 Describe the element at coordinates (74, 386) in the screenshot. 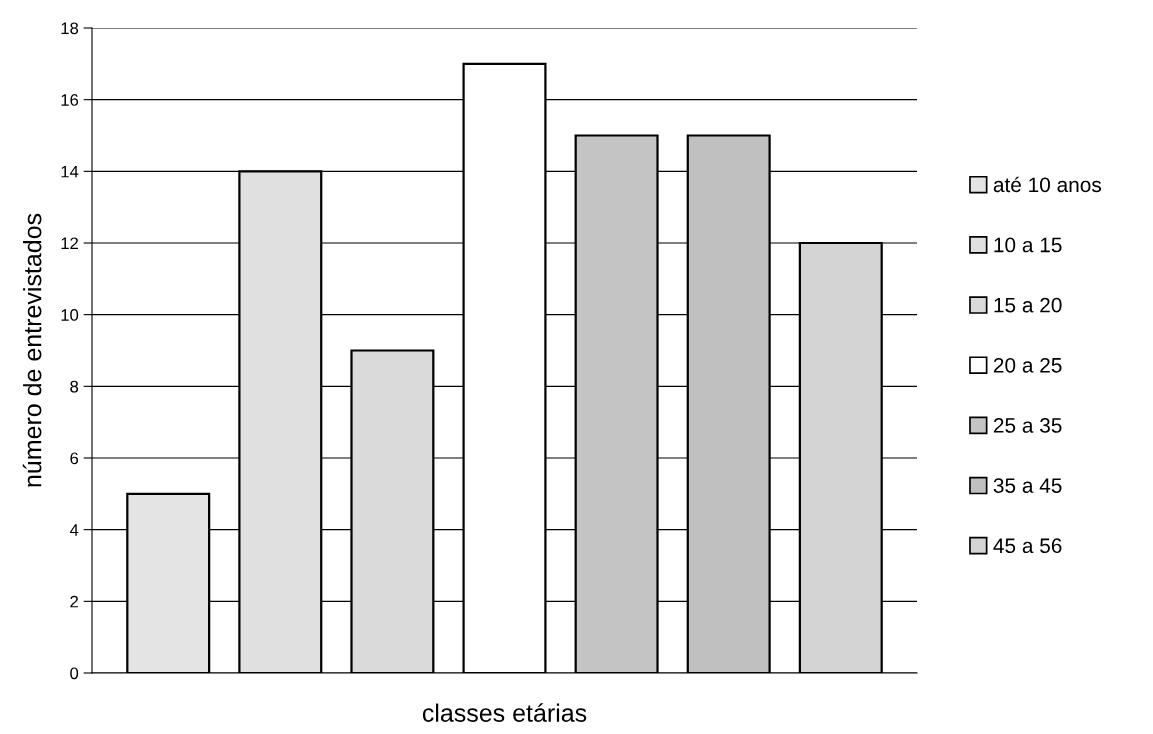

I see `y-tick-label: 8` at that location.